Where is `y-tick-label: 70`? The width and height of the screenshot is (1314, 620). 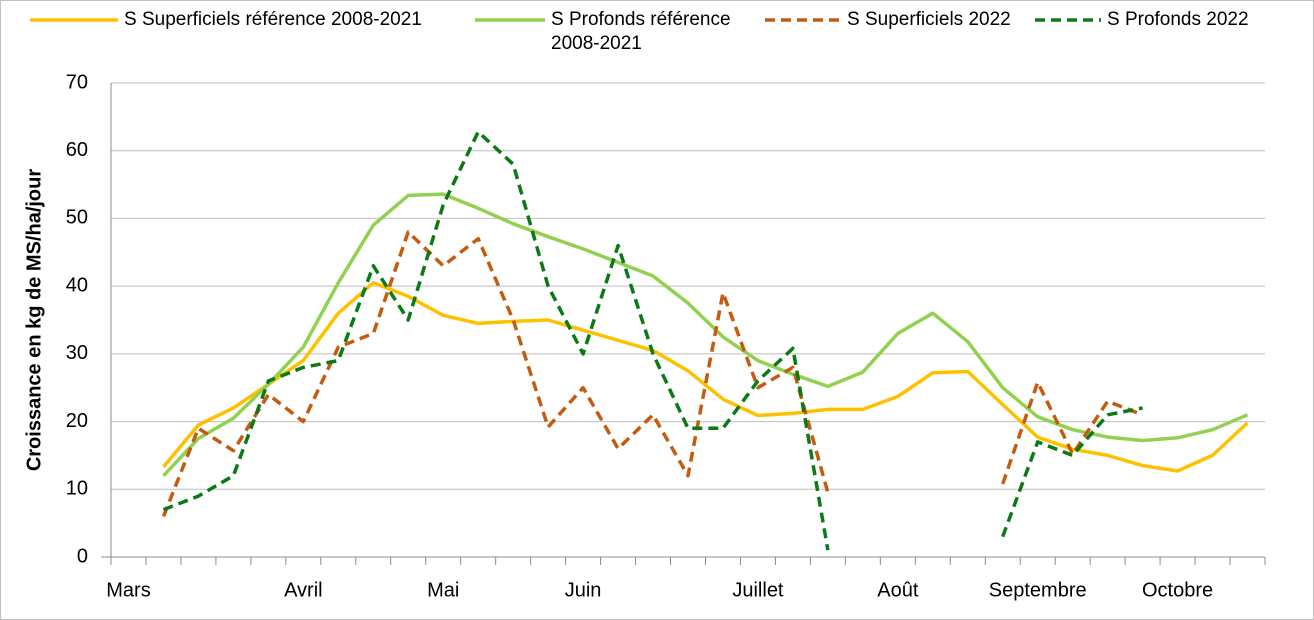
y-tick-label: 70 is located at coordinates (77, 82).